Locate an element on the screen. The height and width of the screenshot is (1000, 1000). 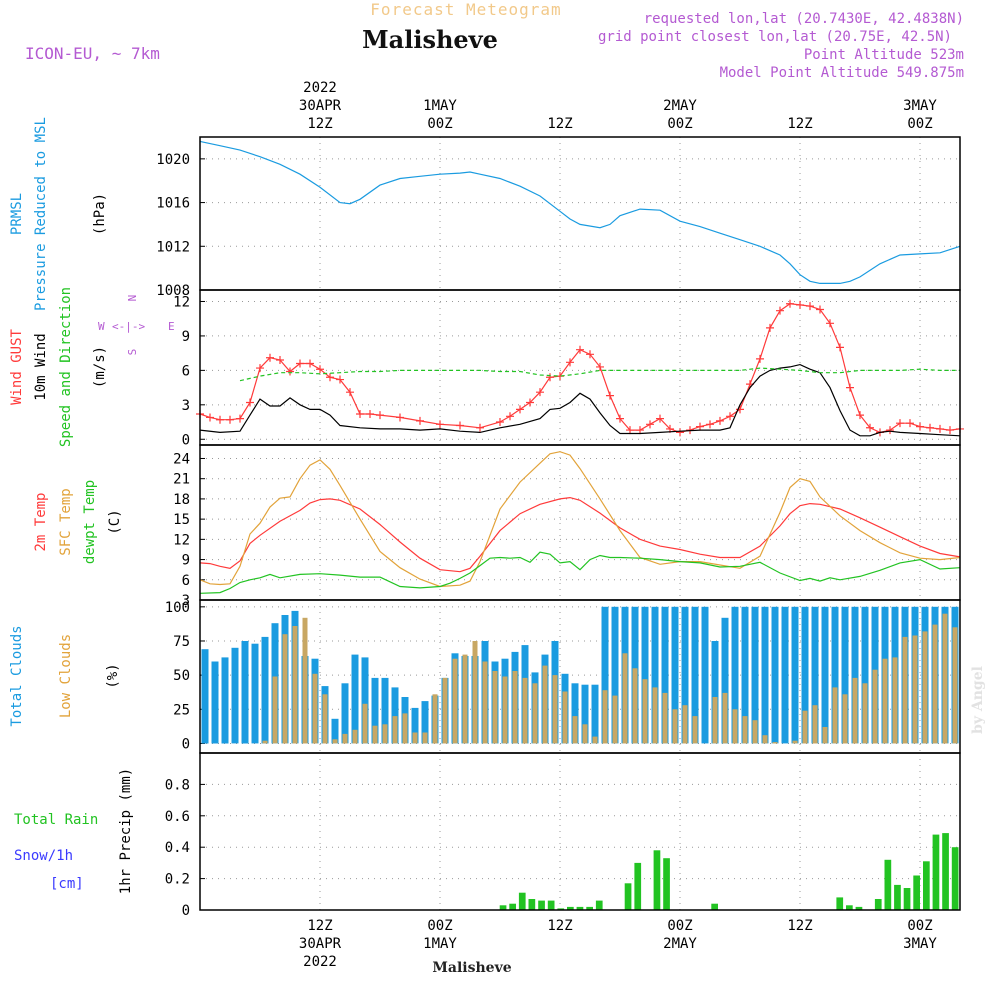
y-tick-label: 18 is located at coordinates (181, 500).